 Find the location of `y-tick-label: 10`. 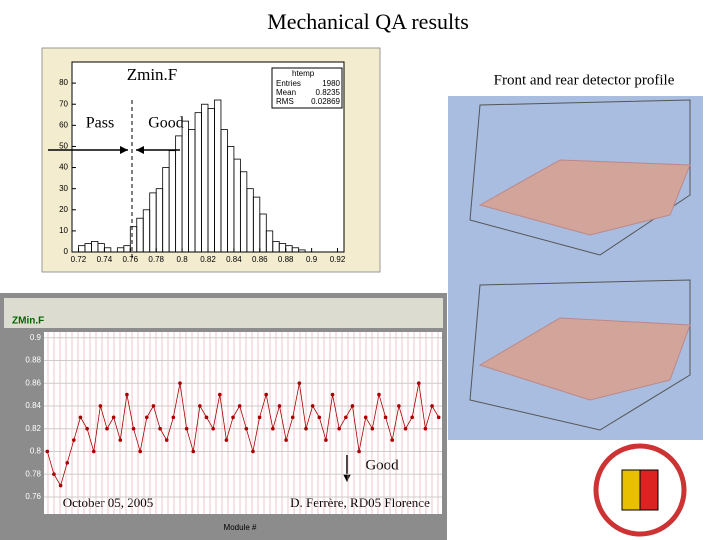

y-tick-label: 10 is located at coordinates (63, 230).